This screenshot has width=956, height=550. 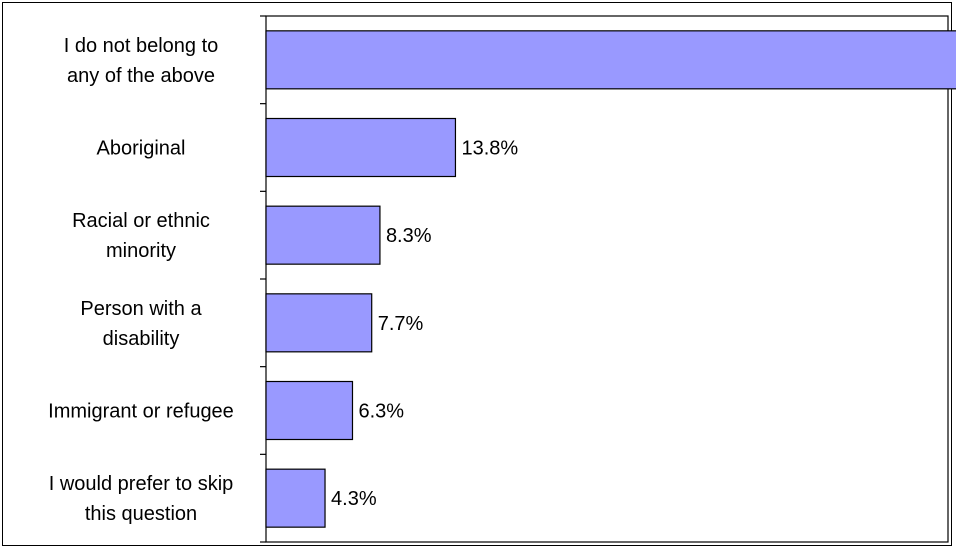 What do you see at coordinates (489, 149) in the screenshot?
I see `data-label: 13.8%` at bounding box center [489, 149].